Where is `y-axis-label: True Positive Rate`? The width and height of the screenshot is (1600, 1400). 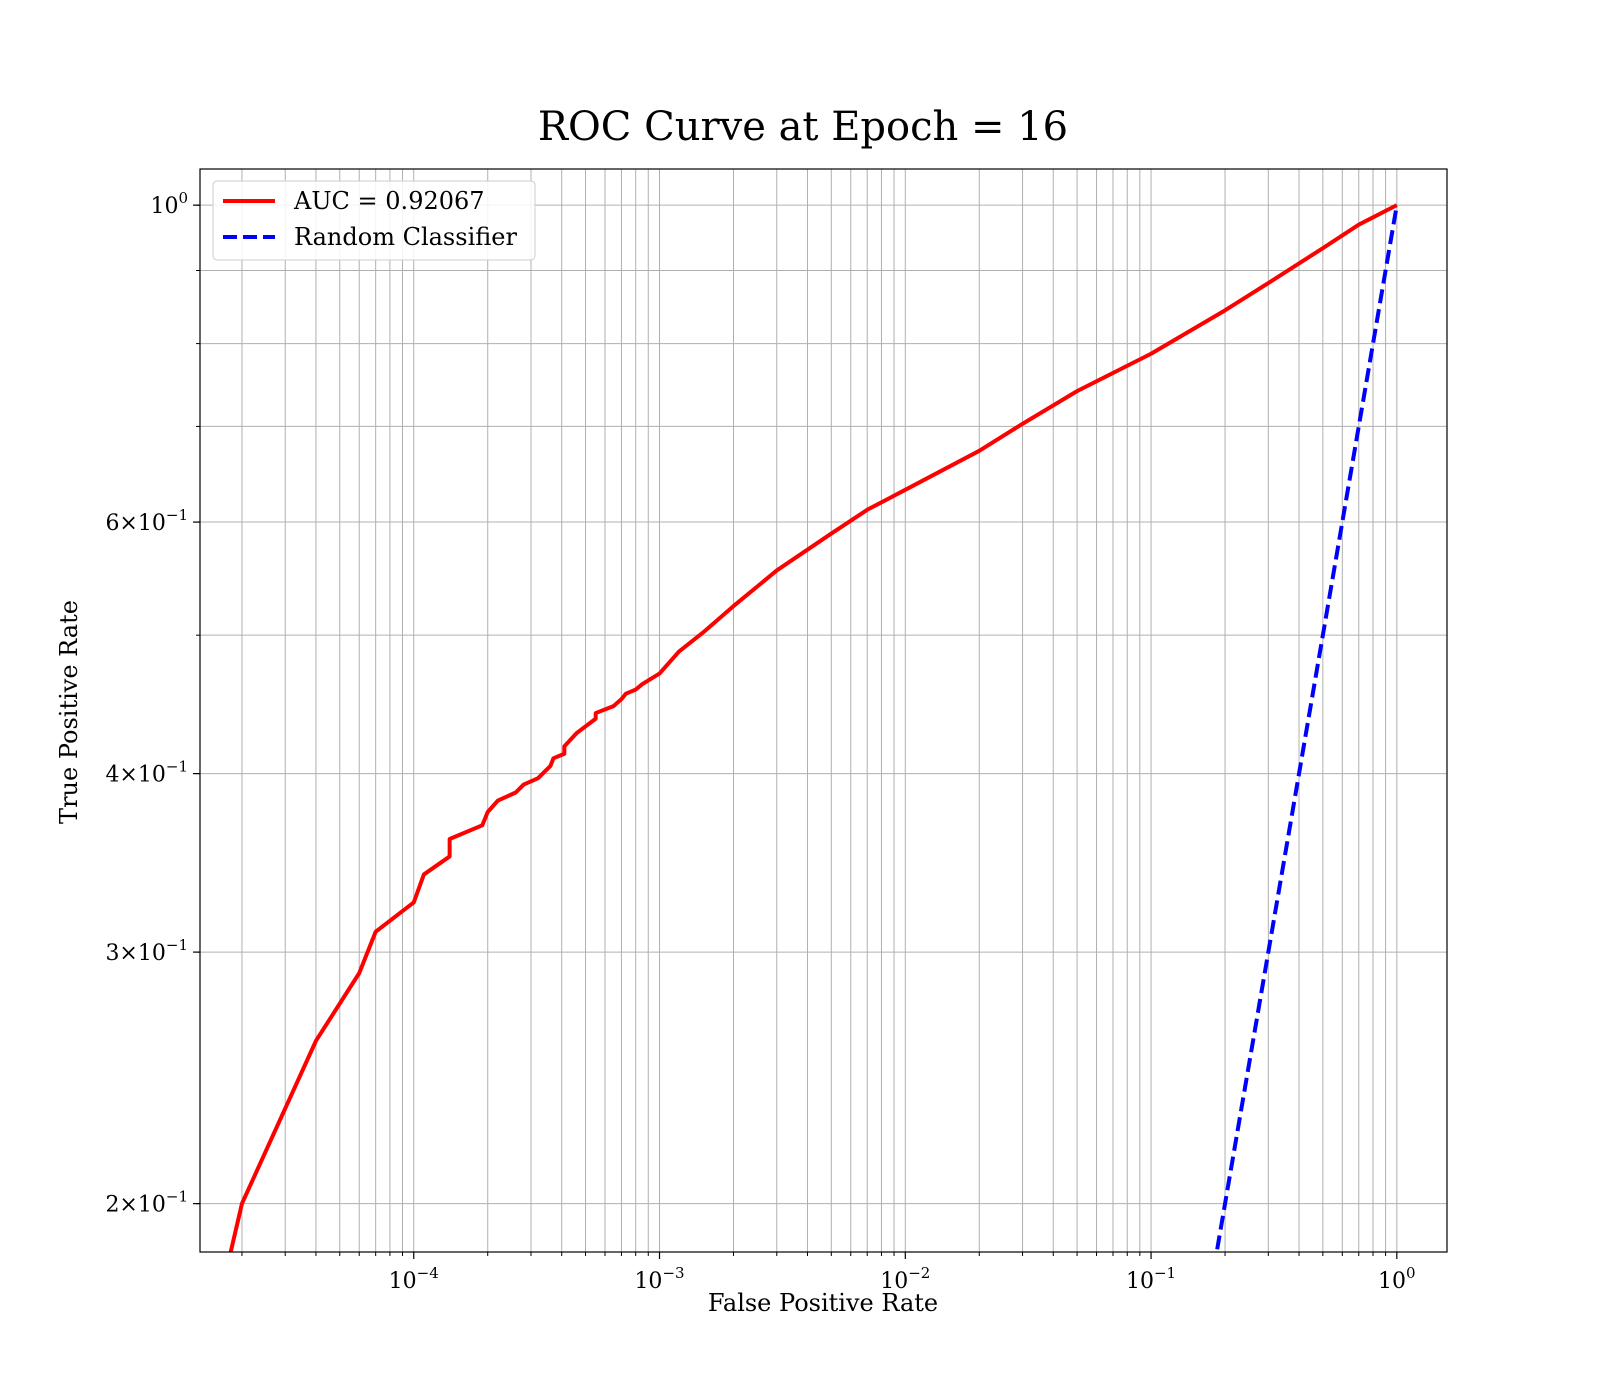
y-axis-label: True Positive Rate is located at coordinates (69, 712).